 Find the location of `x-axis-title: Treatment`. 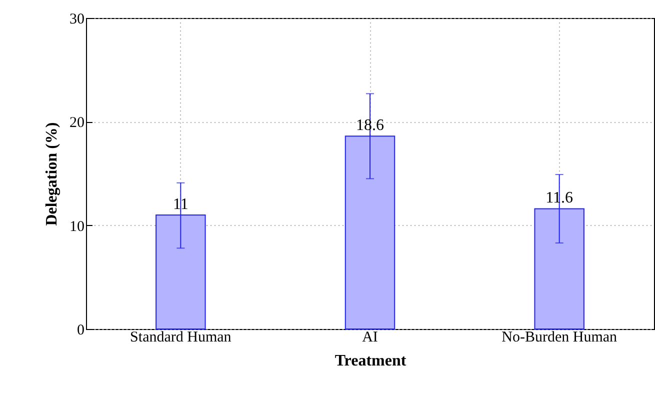

x-axis-title: Treatment is located at coordinates (370, 361).